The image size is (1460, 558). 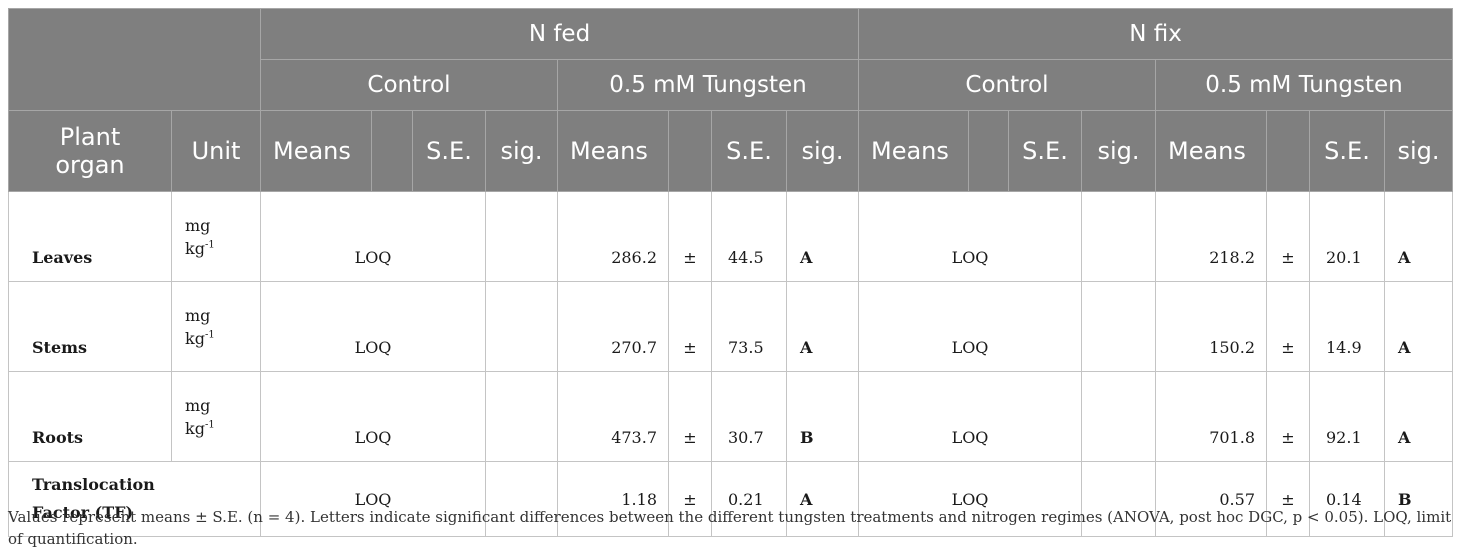 What do you see at coordinates (90, 137) in the screenshot?
I see `header-plant-organ-line1: Plant` at bounding box center [90, 137].